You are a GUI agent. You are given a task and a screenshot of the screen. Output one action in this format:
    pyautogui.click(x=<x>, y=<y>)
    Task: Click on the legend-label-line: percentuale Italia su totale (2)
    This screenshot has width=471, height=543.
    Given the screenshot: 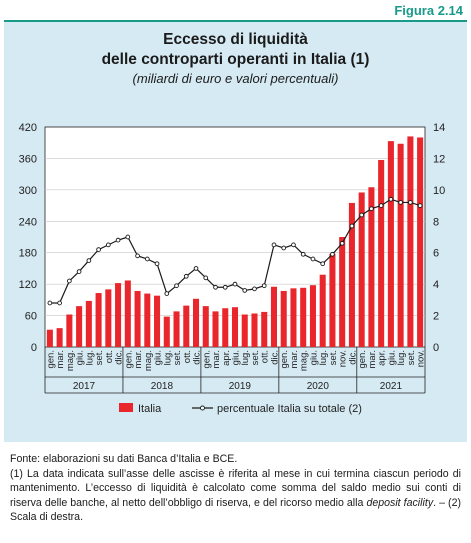 What is the action you would take?
    pyautogui.click(x=289, y=409)
    